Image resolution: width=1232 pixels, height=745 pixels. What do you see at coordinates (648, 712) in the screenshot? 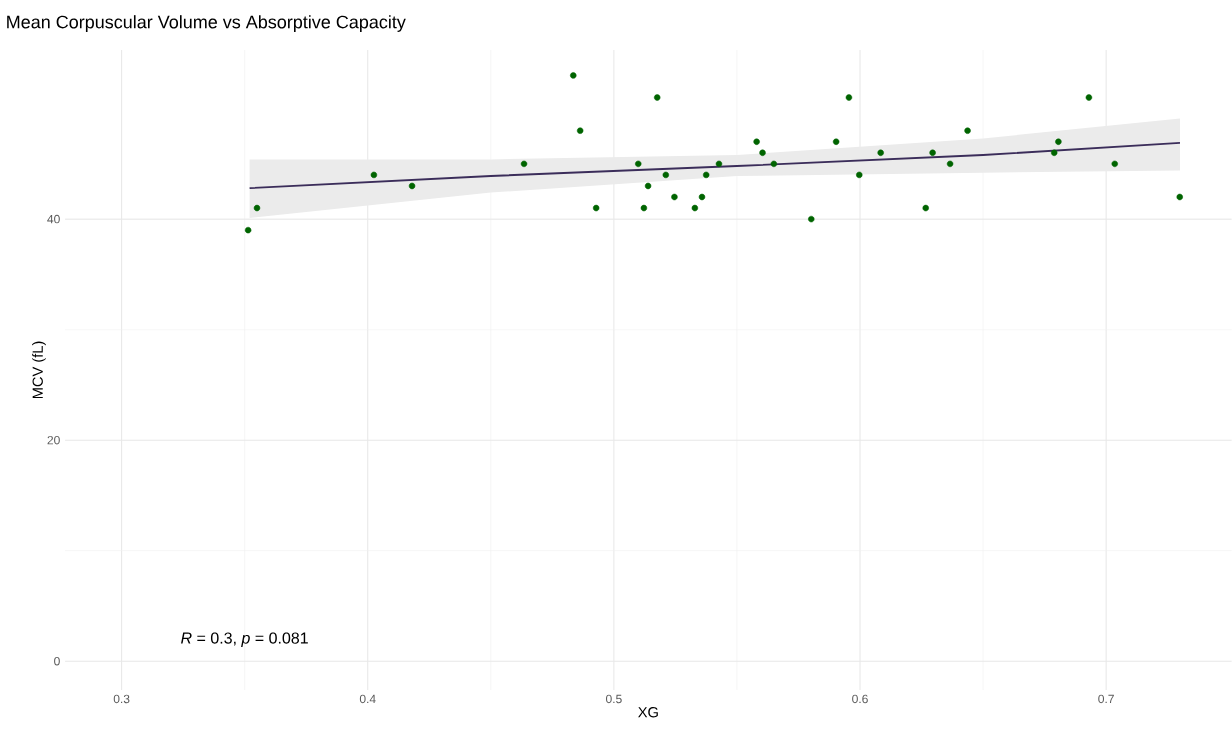
I see `x-axis-title: XG` at bounding box center [648, 712].